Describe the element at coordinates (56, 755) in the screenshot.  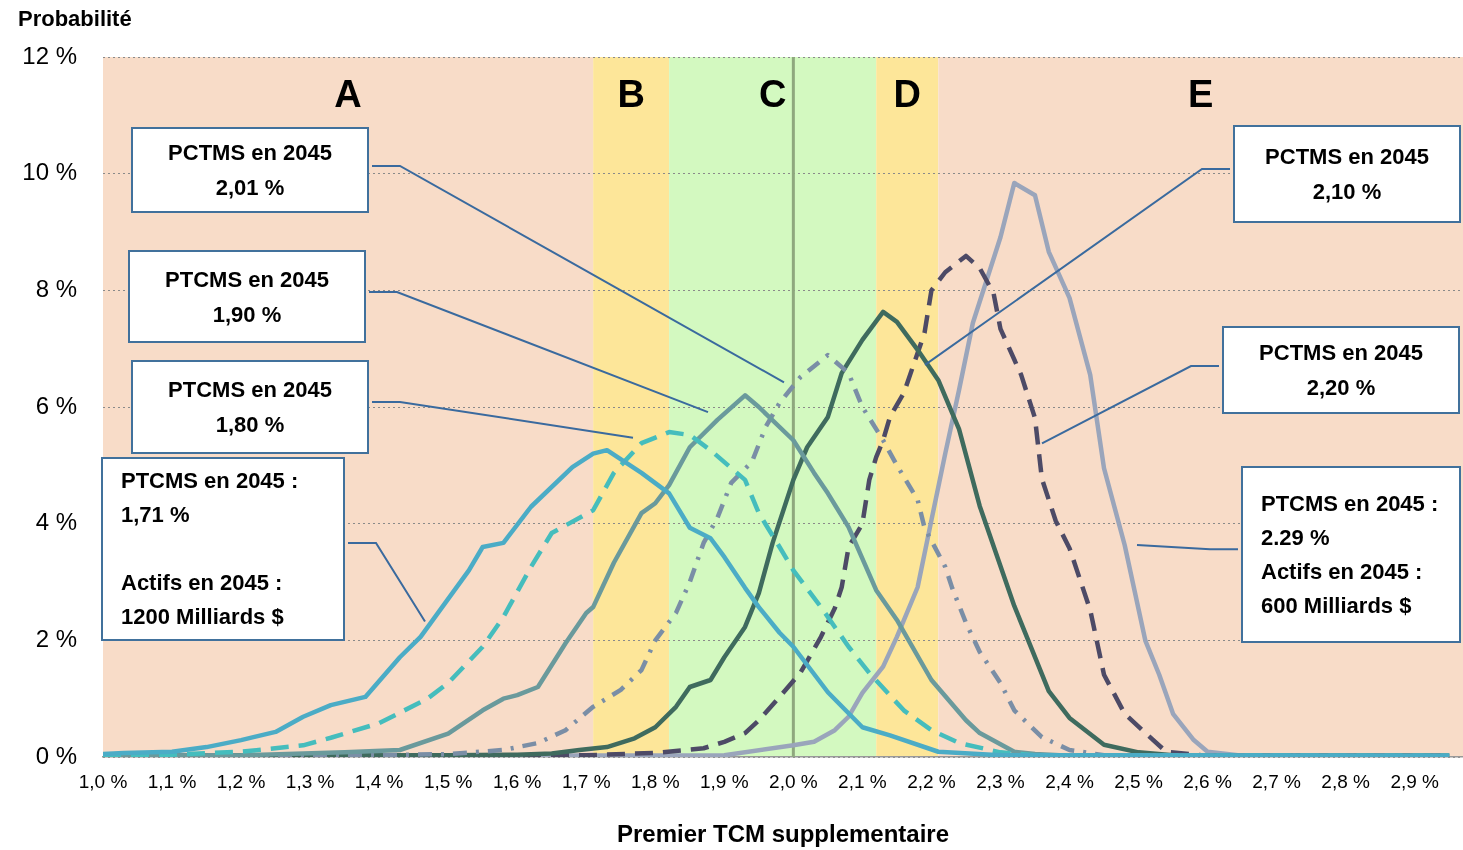
I see `y-tick-label: 0 %` at that location.